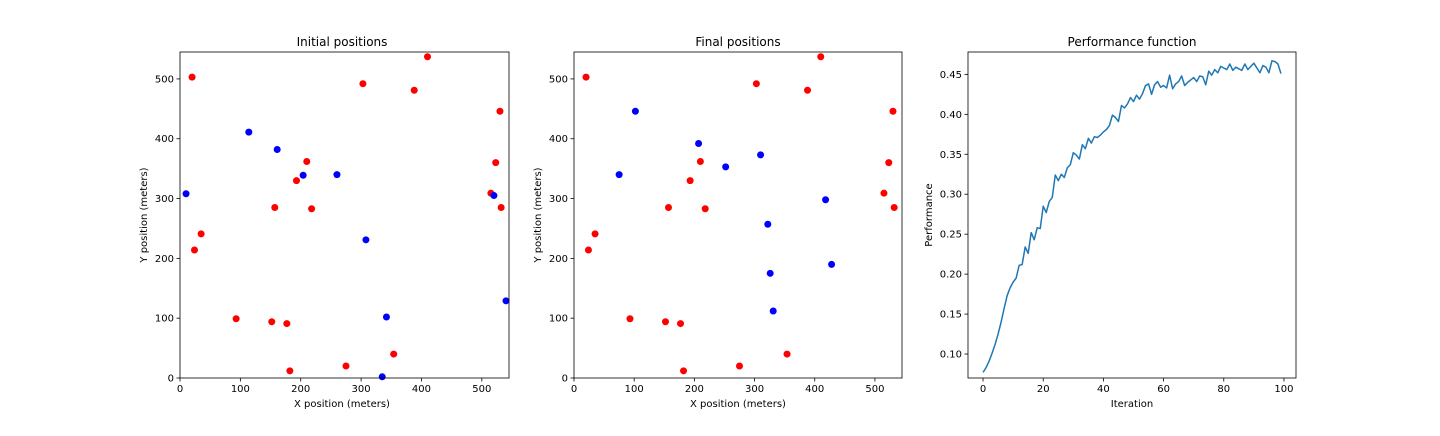  What do you see at coordinates (1132, 42) in the screenshot?
I see `chart-title: Performance function` at bounding box center [1132, 42].